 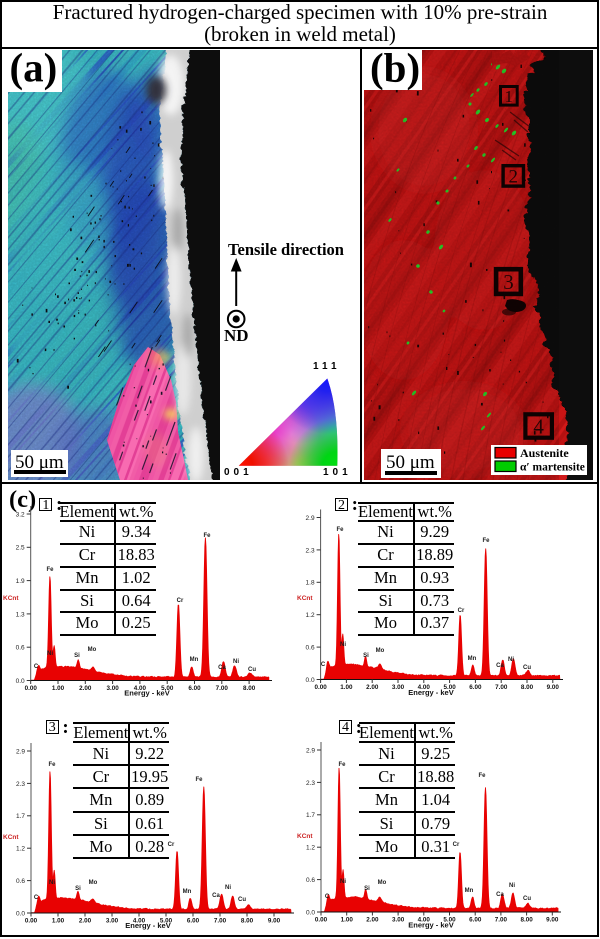 I want to click on svg-text: 3, so click(x=508, y=282).